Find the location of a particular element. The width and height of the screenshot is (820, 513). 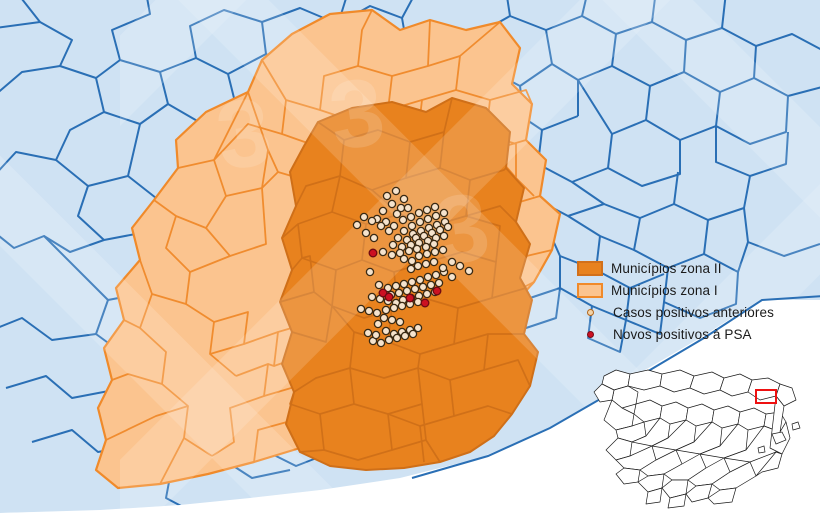

legend-item-casos-anteriores: Casos positivos anteriores is located at coordinates (695, 312).